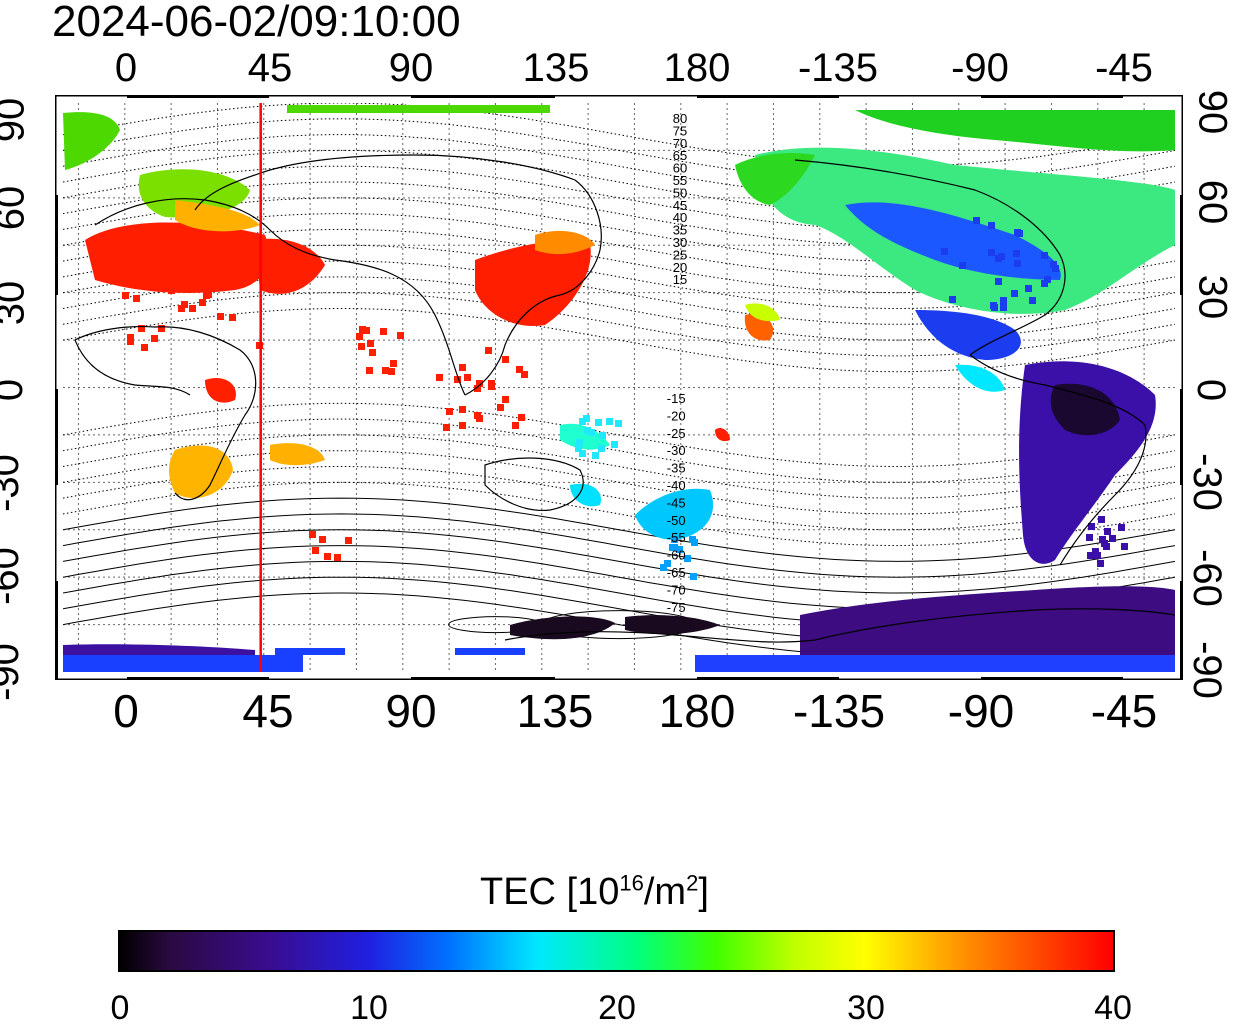 The image size is (1235, 1027). I want to click on x-tick-top: 135, so click(556, 68).